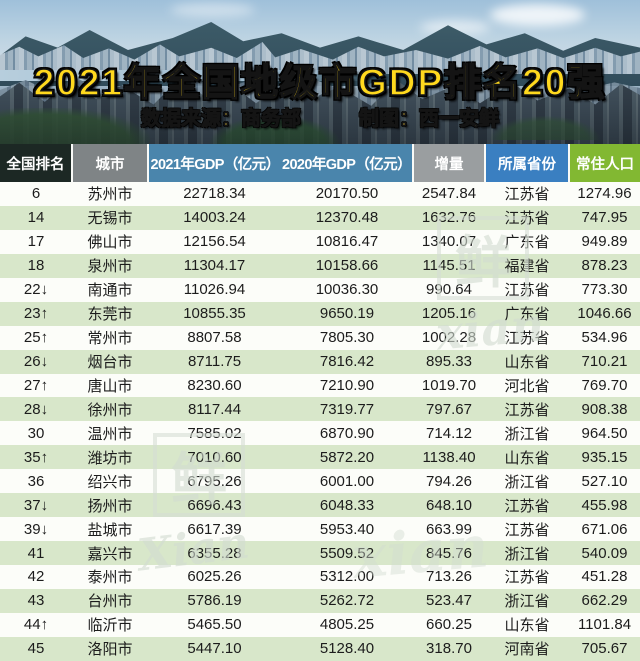  Describe the element at coordinates (347, 385) in the screenshot. I see `cell-gdp-2020: 7210.90` at that location.